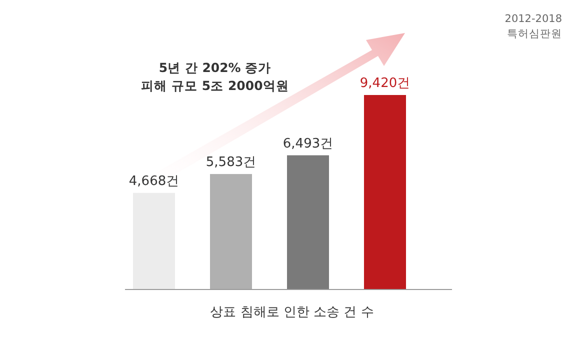  What do you see at coordinates (385, 83) in the screenshot?
I see `data-label: 9,420건` at bounding box center [385, 83].